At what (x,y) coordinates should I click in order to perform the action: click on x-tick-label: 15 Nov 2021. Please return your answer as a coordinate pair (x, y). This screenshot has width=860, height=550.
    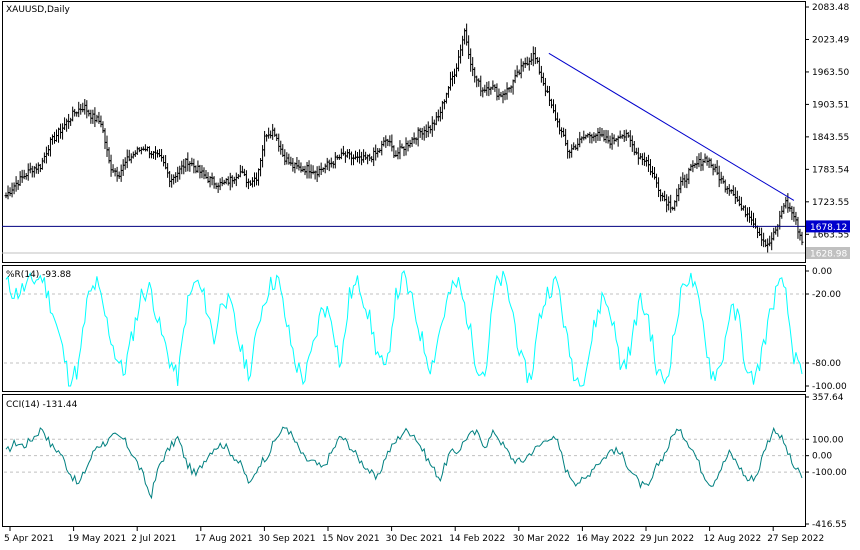
    Looking at the image, I should click on (351, 539).